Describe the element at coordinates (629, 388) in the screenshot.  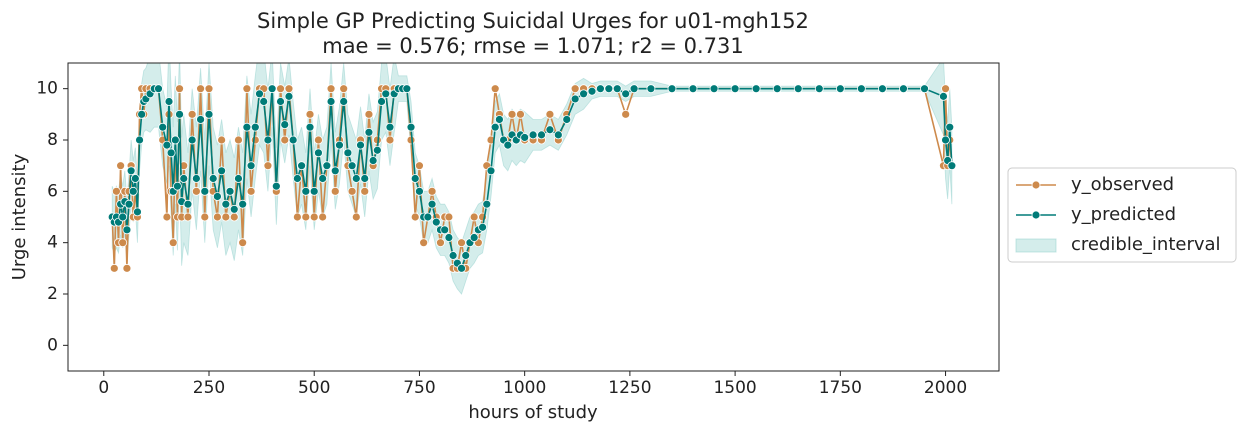
I see `x-tick-label: 1250` at that location.